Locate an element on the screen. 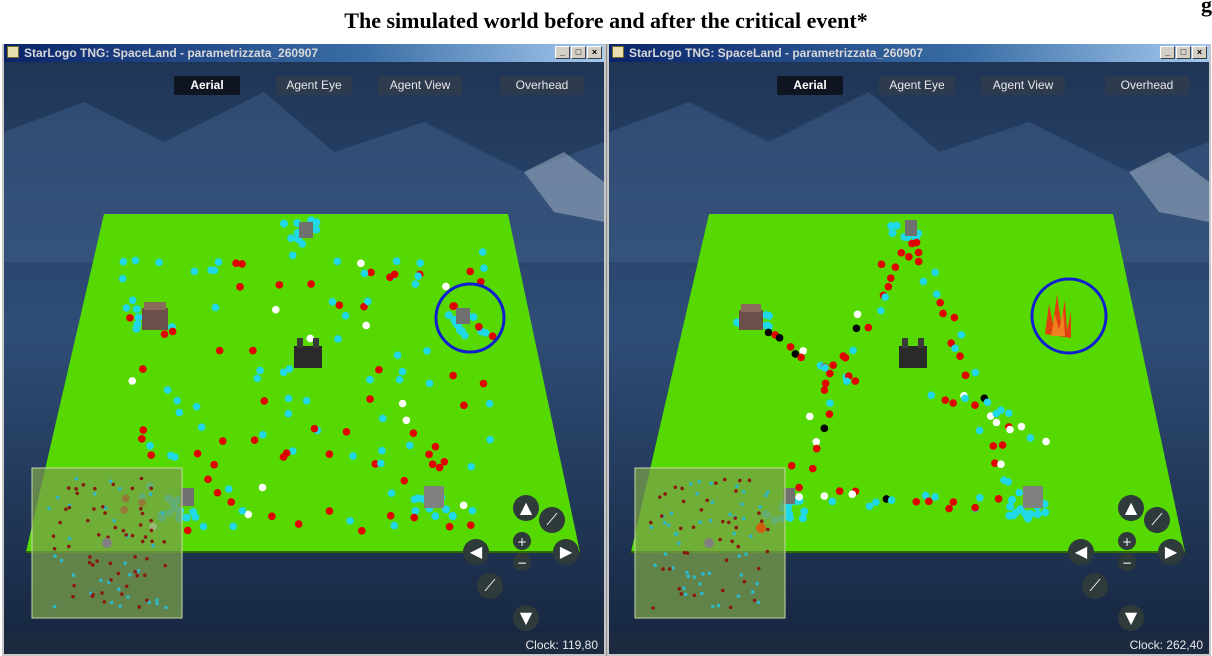 This screenshot has height=656, width=1212. zoom-in-icon-glyph: + is located at coordinates (1127, 542).